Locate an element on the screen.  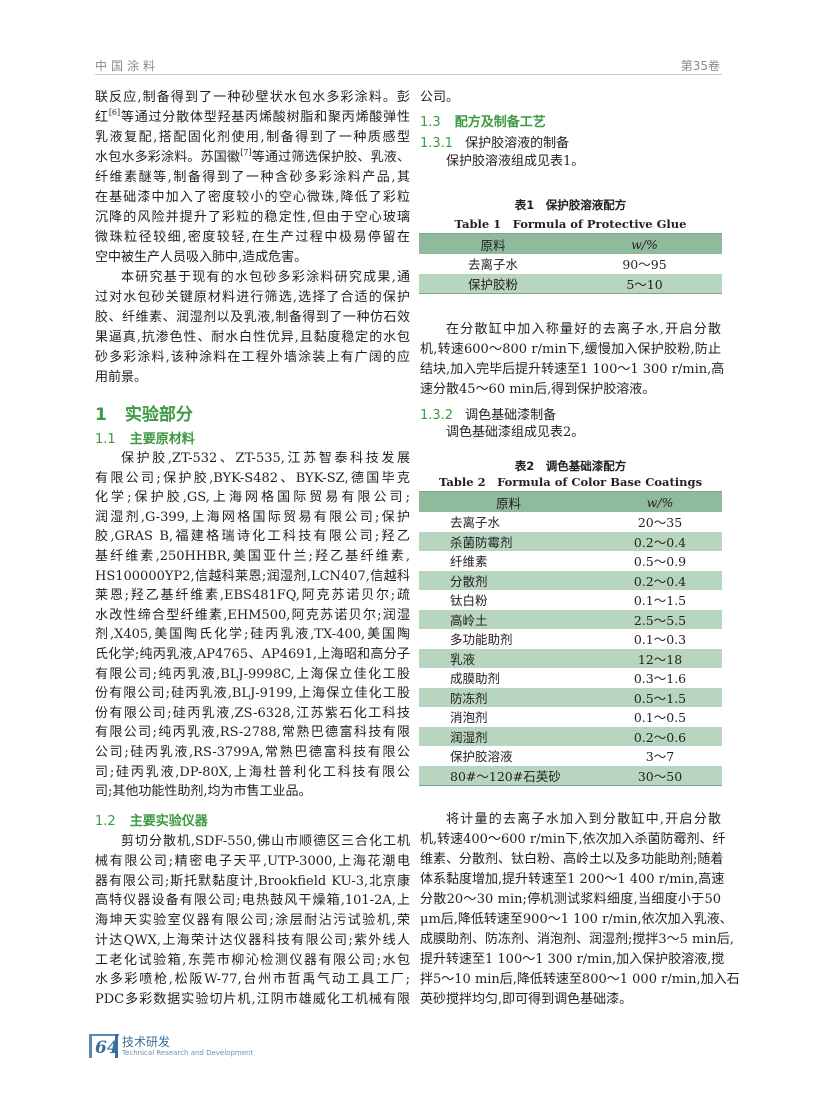
section-number: 1.3 is located at coordinates (430, 122).